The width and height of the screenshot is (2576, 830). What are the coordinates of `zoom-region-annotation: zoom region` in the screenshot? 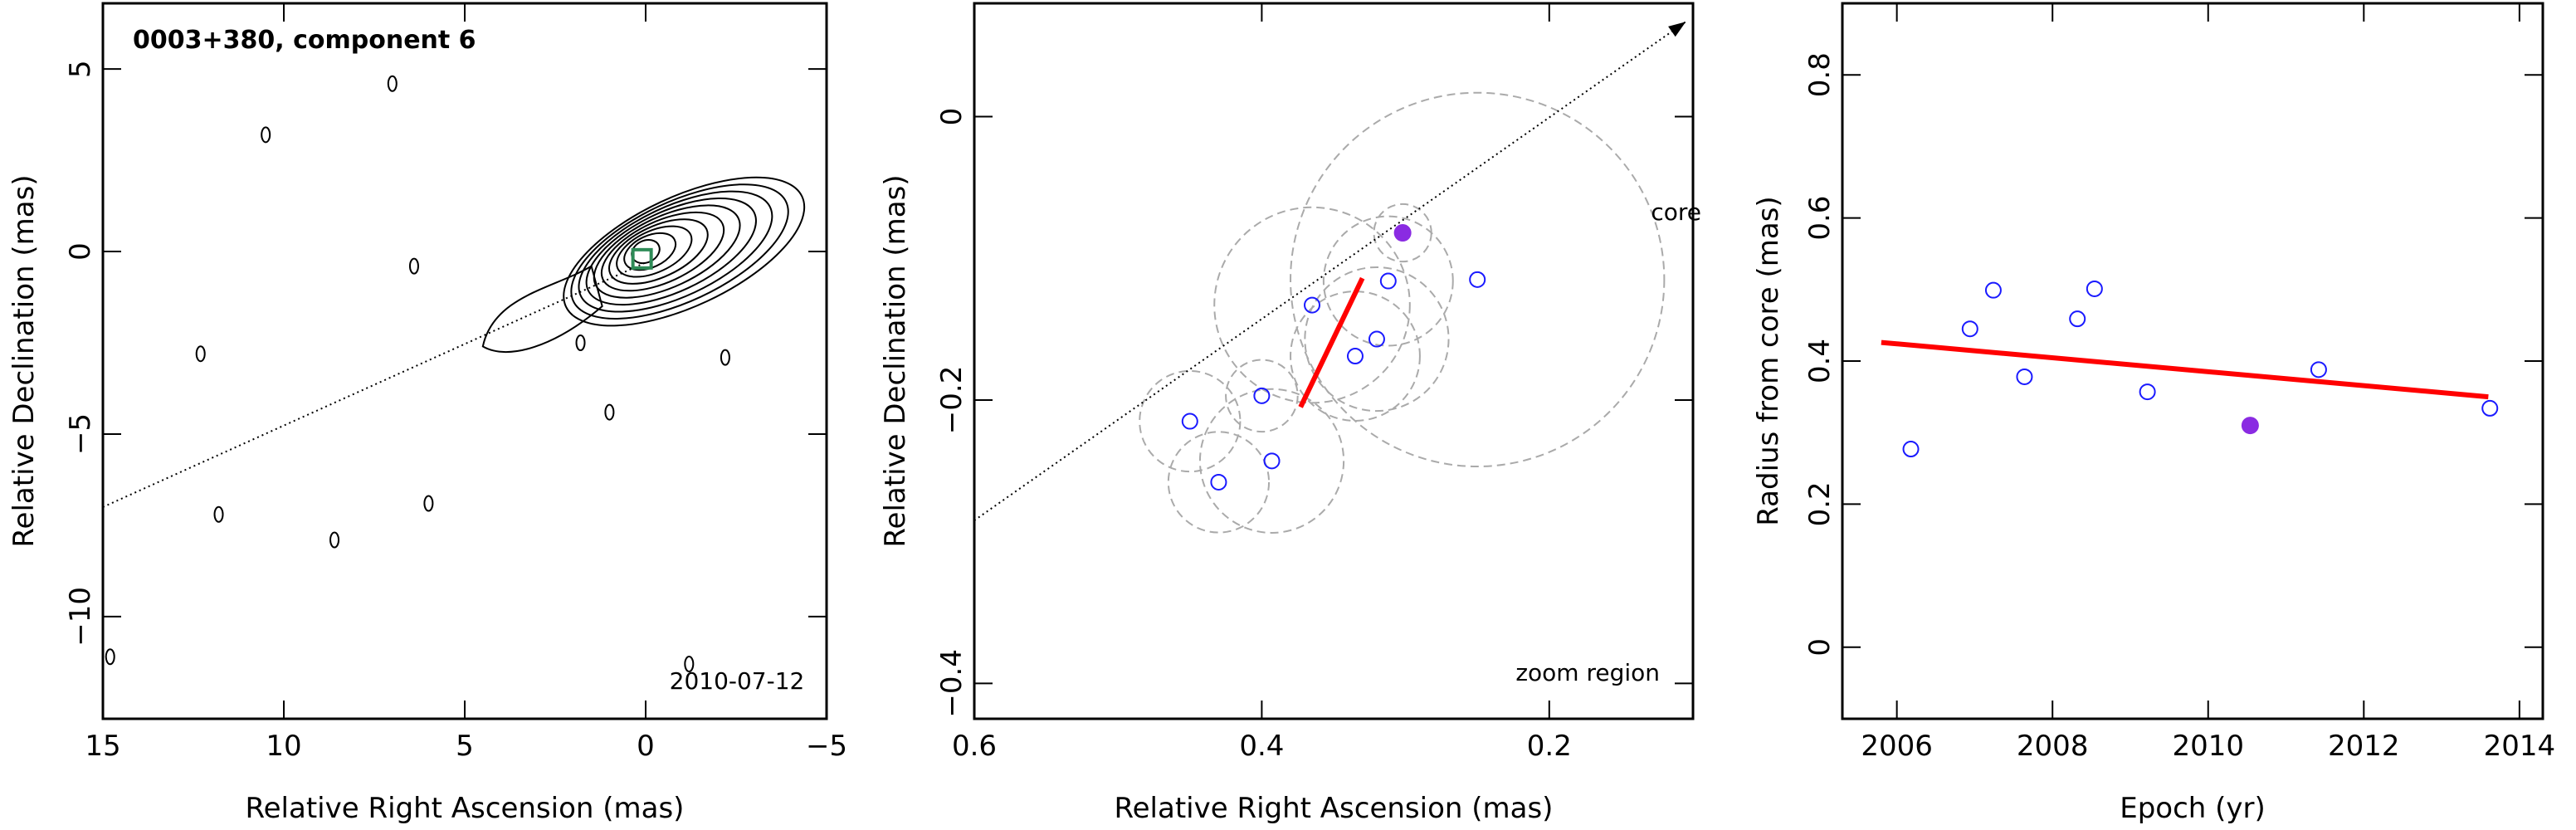 It's located at (1588, 673).